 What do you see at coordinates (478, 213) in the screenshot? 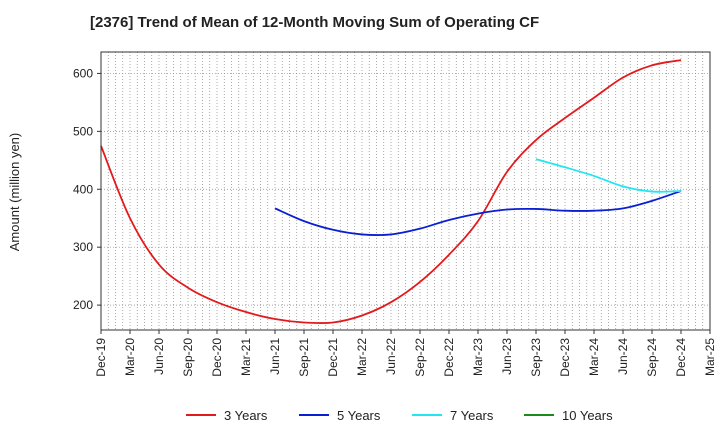
I see `series-line-5-years` at bounding box center [478, 213].